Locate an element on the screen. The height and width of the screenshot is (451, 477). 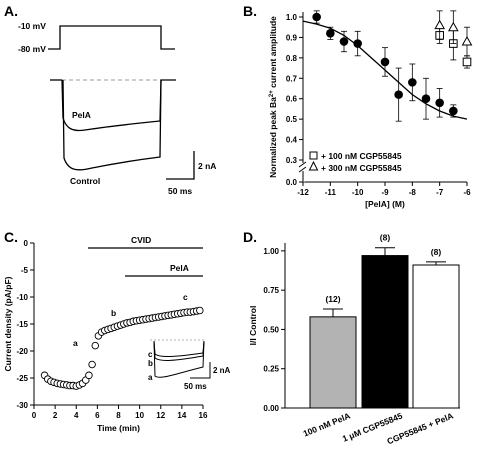
inset-trace-c is located at coordinates (179, 348).